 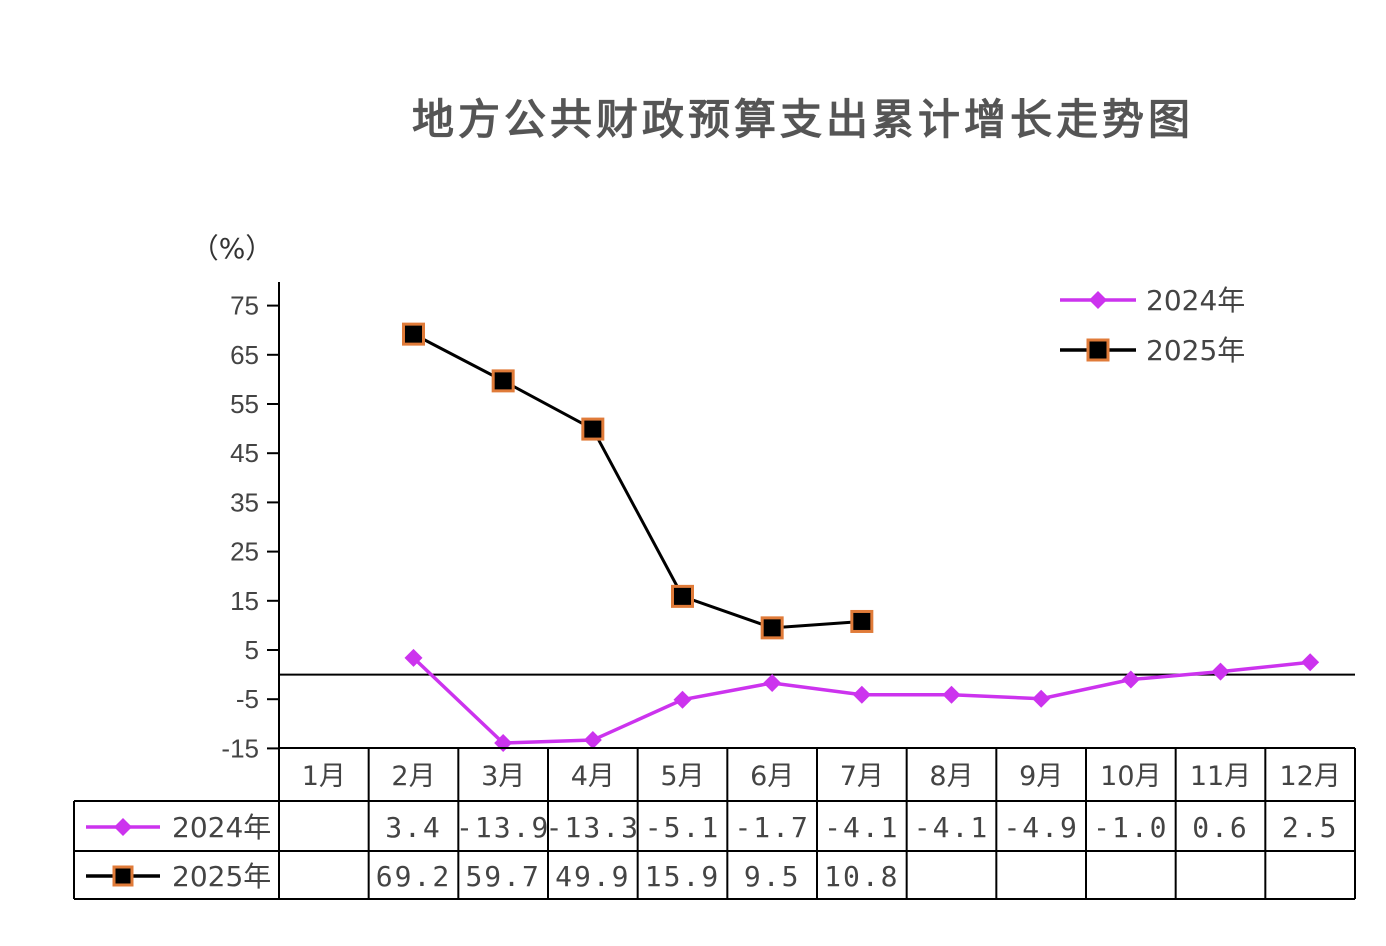 What do you see at coordinates (1195, 350) in the screenshot?
I see `legend-label: 2025年` at bounding box center [1195, 350].